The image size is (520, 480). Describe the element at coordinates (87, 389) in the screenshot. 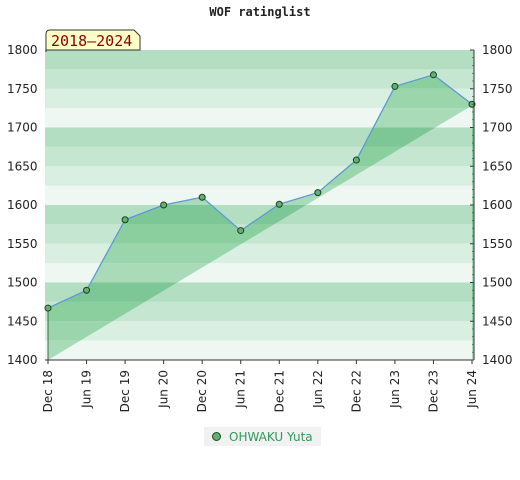

I see `x-tick-label: Jun 19` at that location.